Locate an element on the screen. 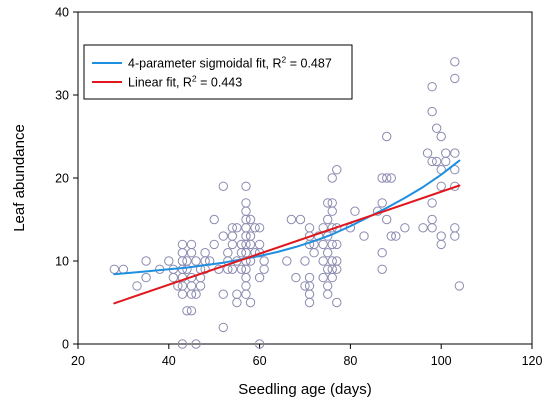  y-tick-label: 20 is located at coordinates (62, 179).